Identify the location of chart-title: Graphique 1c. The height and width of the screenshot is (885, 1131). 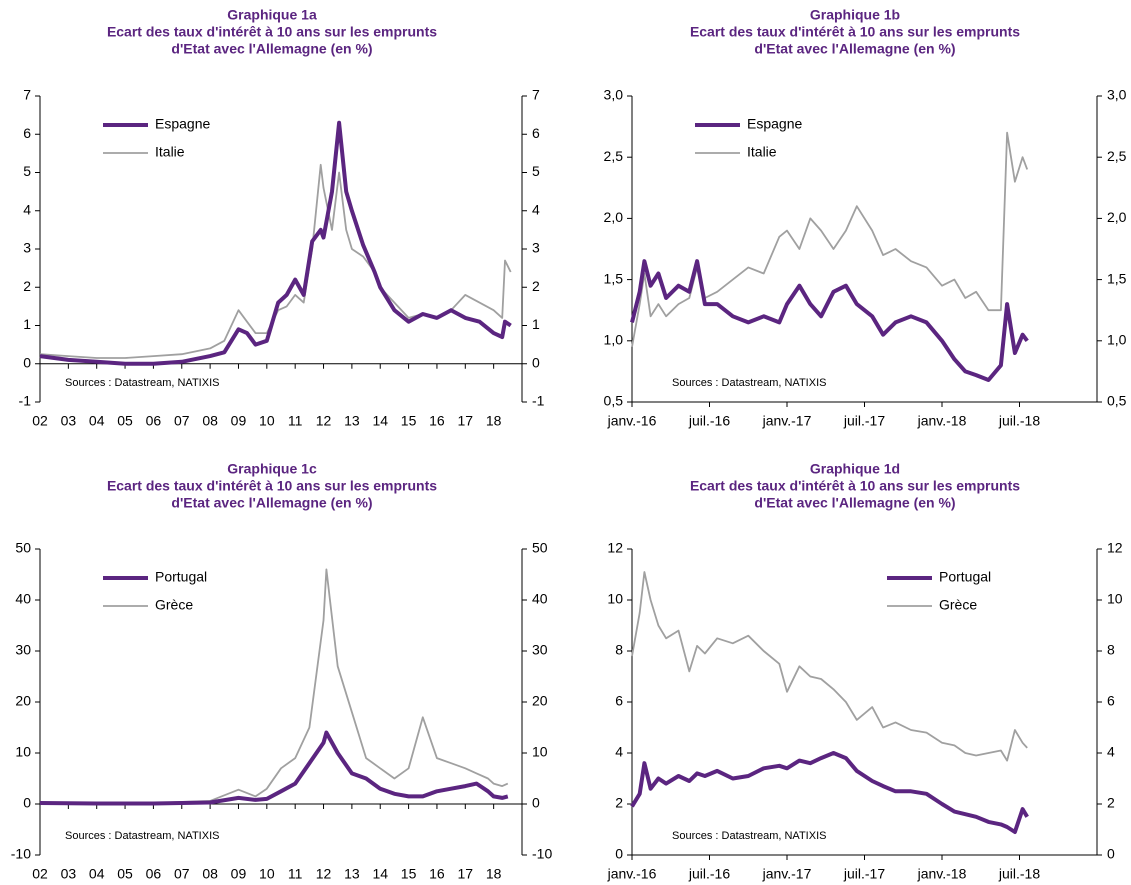
(272, 469).